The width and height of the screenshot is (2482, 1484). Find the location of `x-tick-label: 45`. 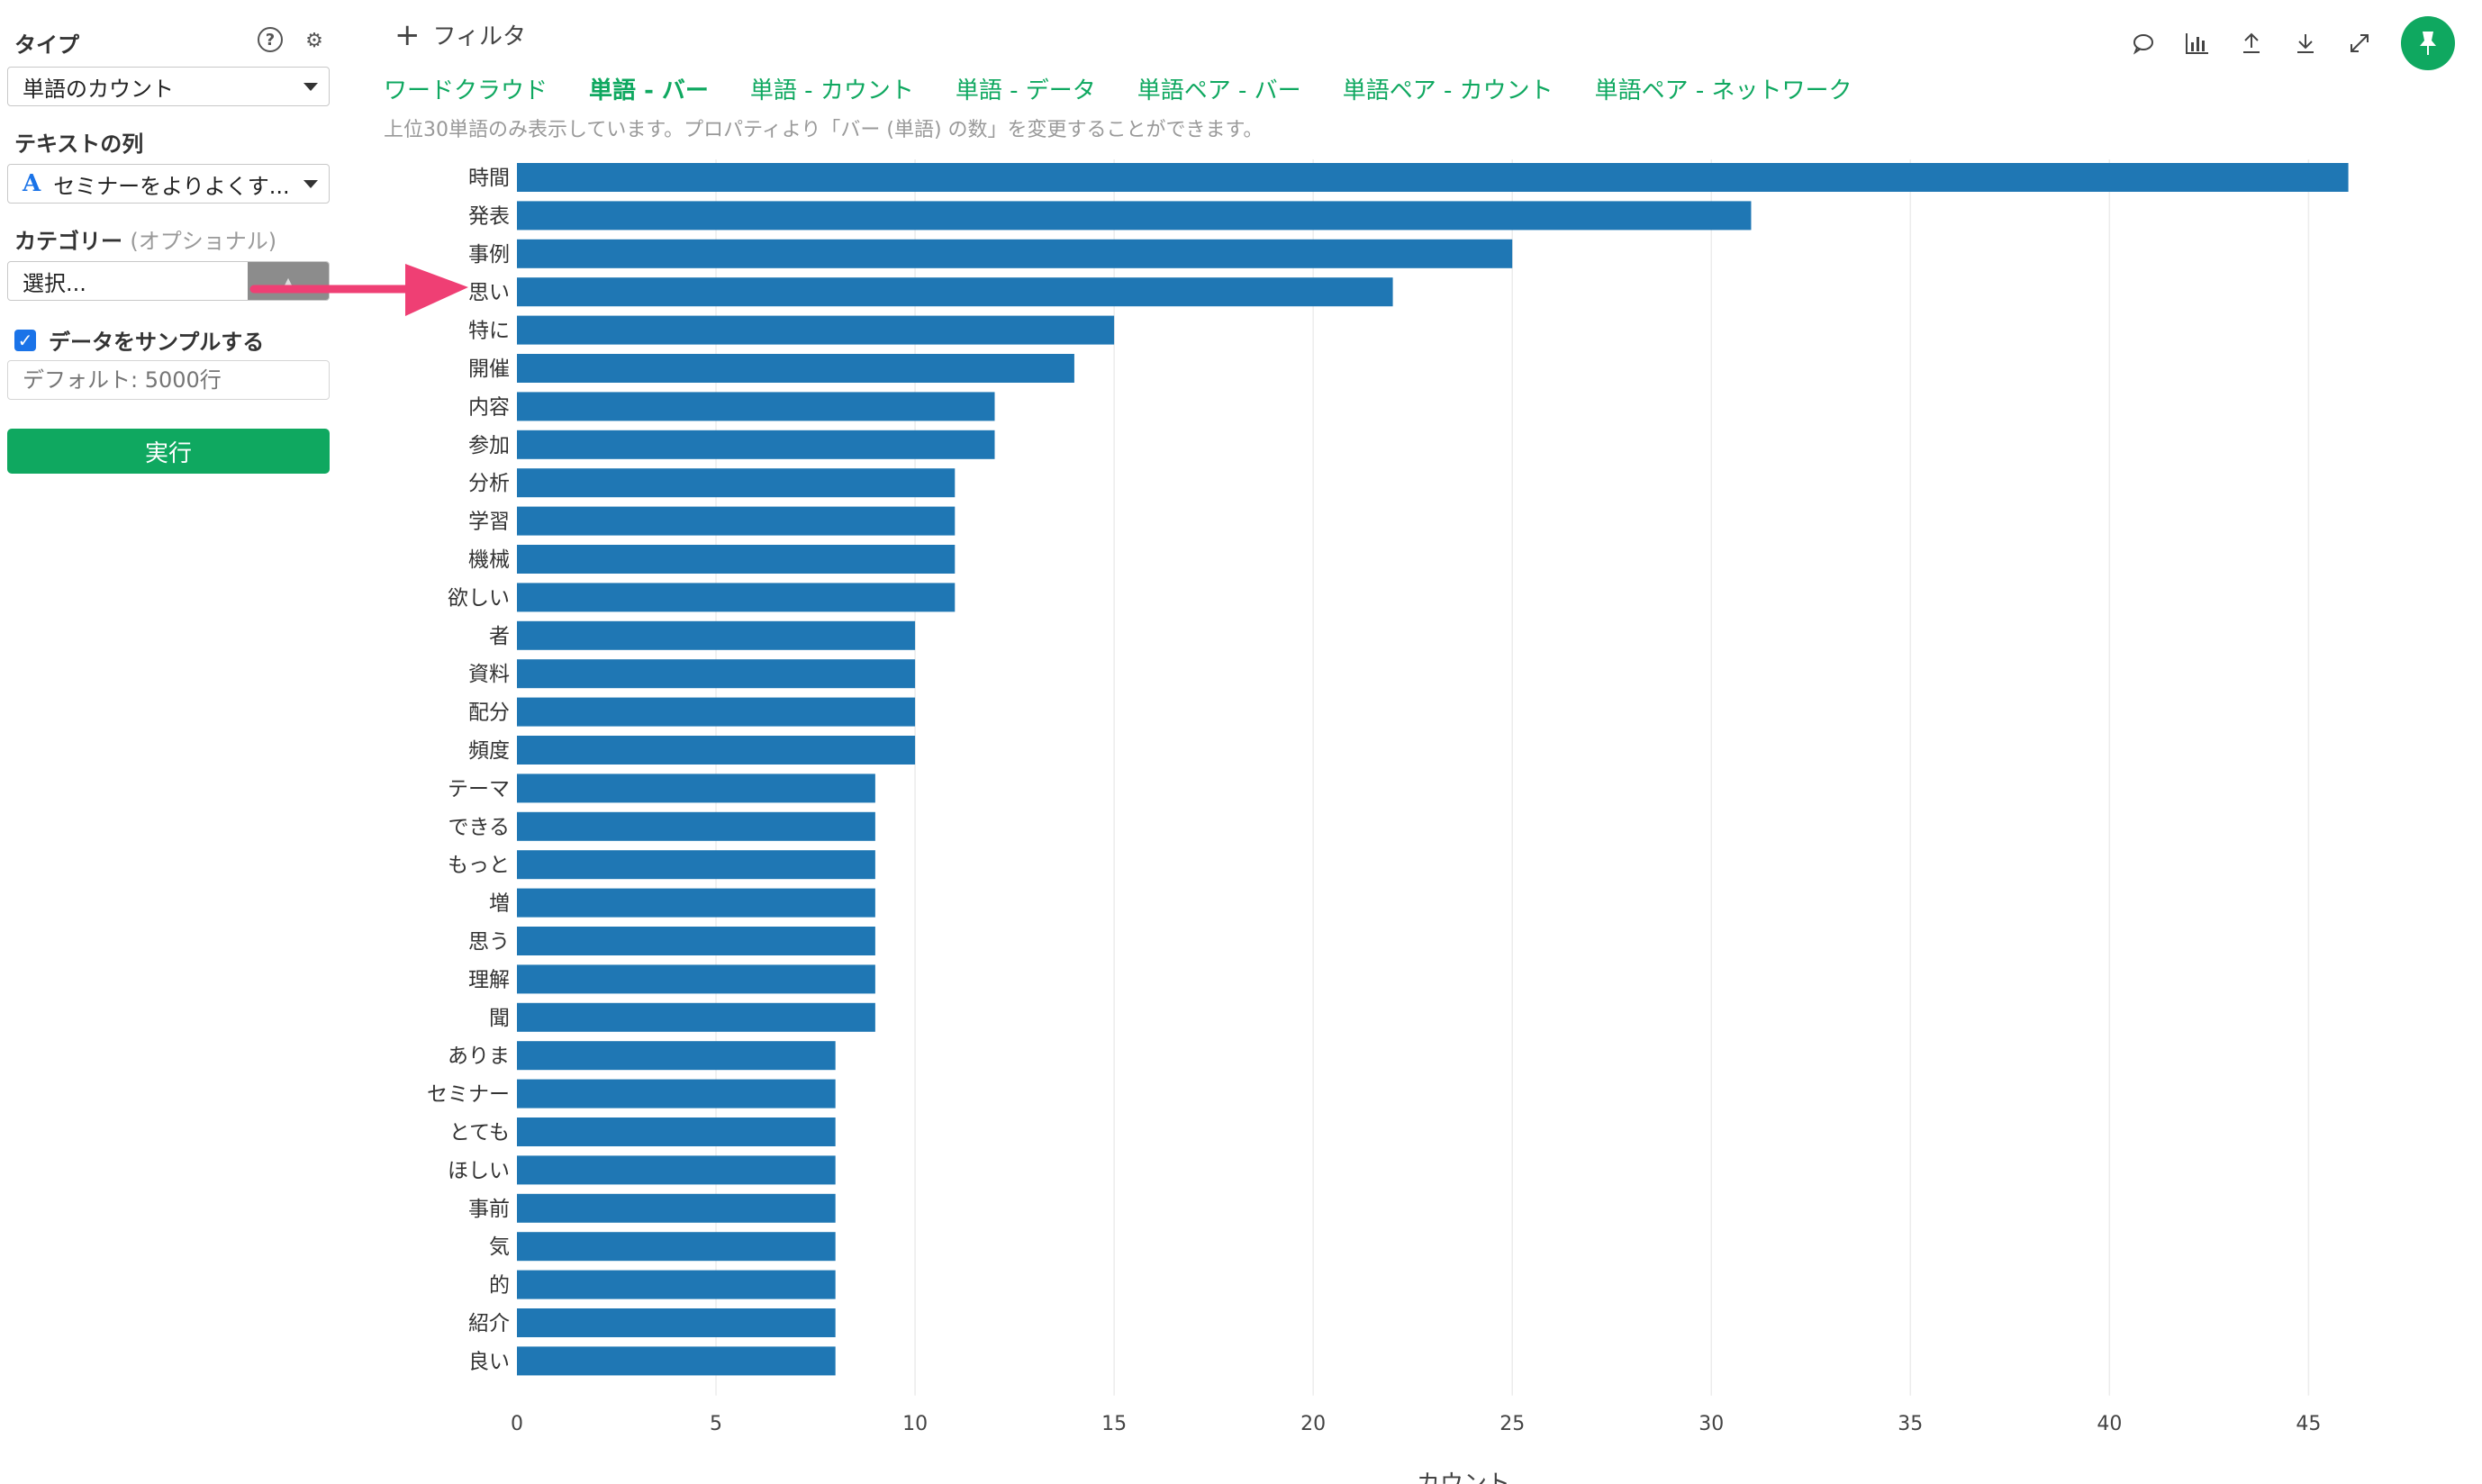

x-tick-label: 45 is located at coordinates (2308, 1424).